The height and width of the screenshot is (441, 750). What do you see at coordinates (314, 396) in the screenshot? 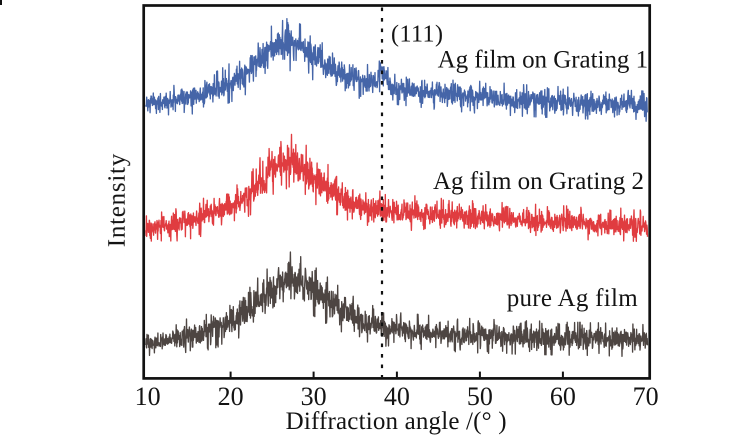
I see `svg-text: 30` at bounding box center [314, 396].